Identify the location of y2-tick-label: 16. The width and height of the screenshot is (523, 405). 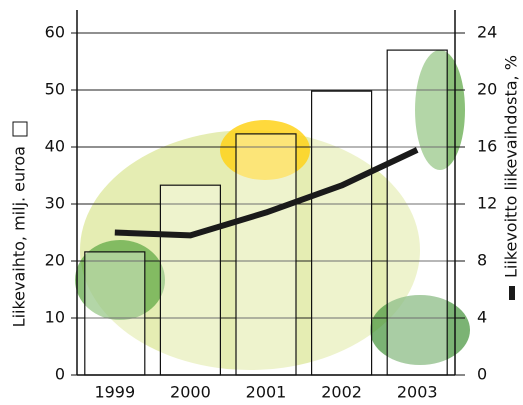
(487, 146).